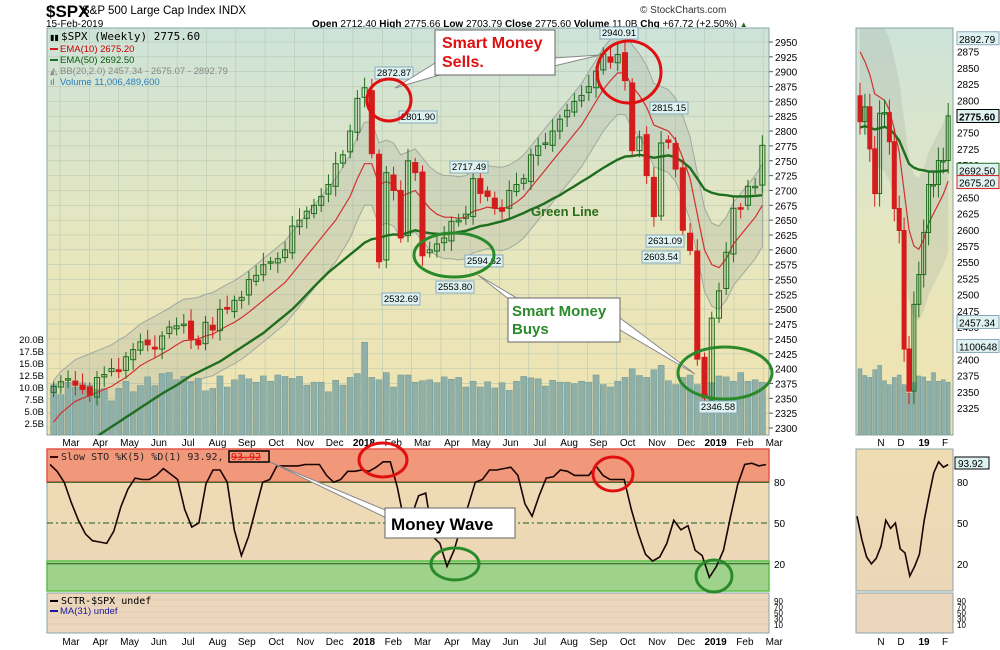 Image resolution: width=1000 pixels, height=650 pixels. Describe the element at coordinates (968, 296) in the screenshot. I see `svg-text: 2500` at that location.